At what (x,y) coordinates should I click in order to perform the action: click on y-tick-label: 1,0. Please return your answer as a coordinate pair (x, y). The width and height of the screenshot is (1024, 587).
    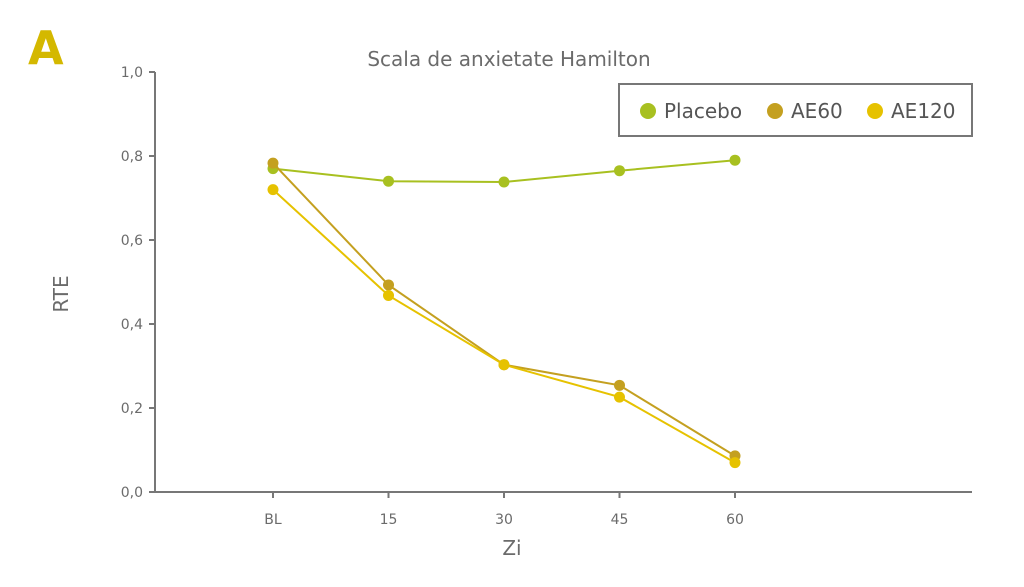
    Looking at the image, I should click on (132, 73).